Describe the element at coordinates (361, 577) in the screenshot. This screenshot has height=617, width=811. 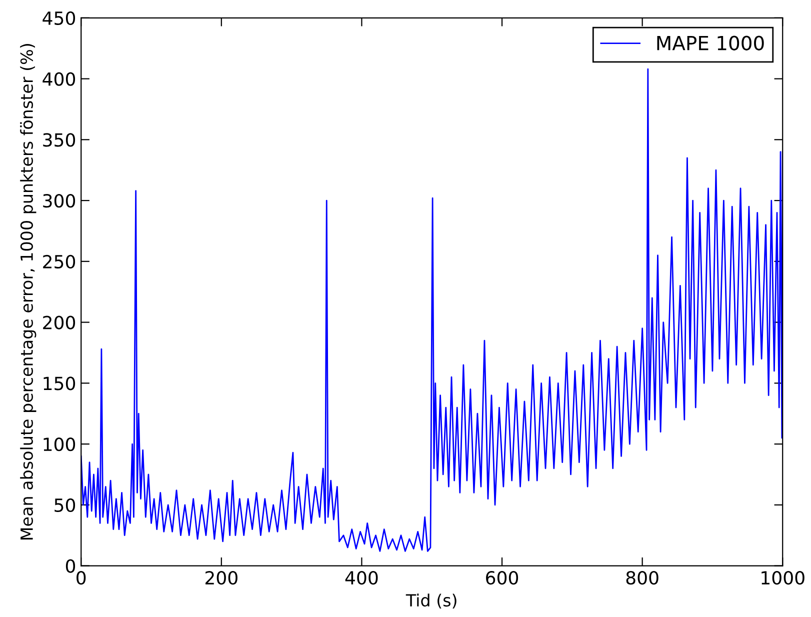
I see `x-tick-label: 400` at that location.